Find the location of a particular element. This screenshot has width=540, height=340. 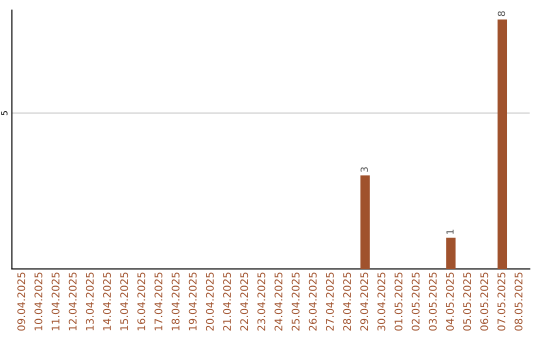

data-label: 8 is located at coordinates (502, 13).